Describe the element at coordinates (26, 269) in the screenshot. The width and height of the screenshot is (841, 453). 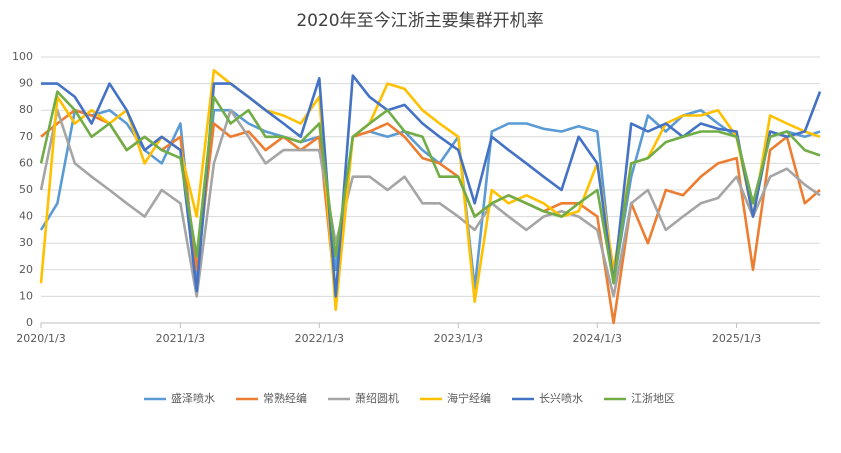
I see `y-tick-label: 20` at that location.